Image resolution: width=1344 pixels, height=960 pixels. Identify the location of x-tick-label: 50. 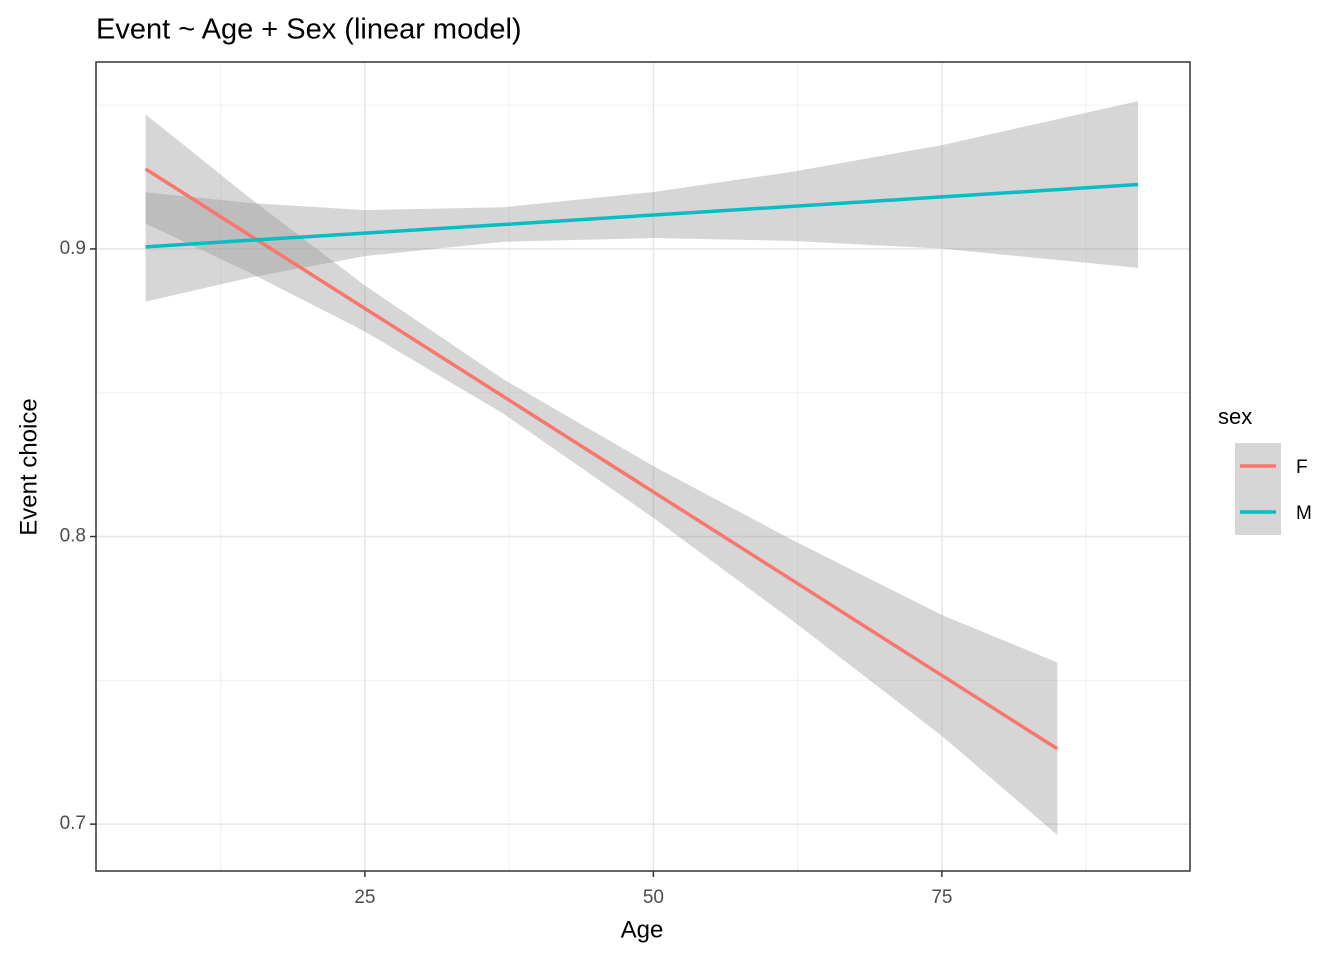
(653, 897).